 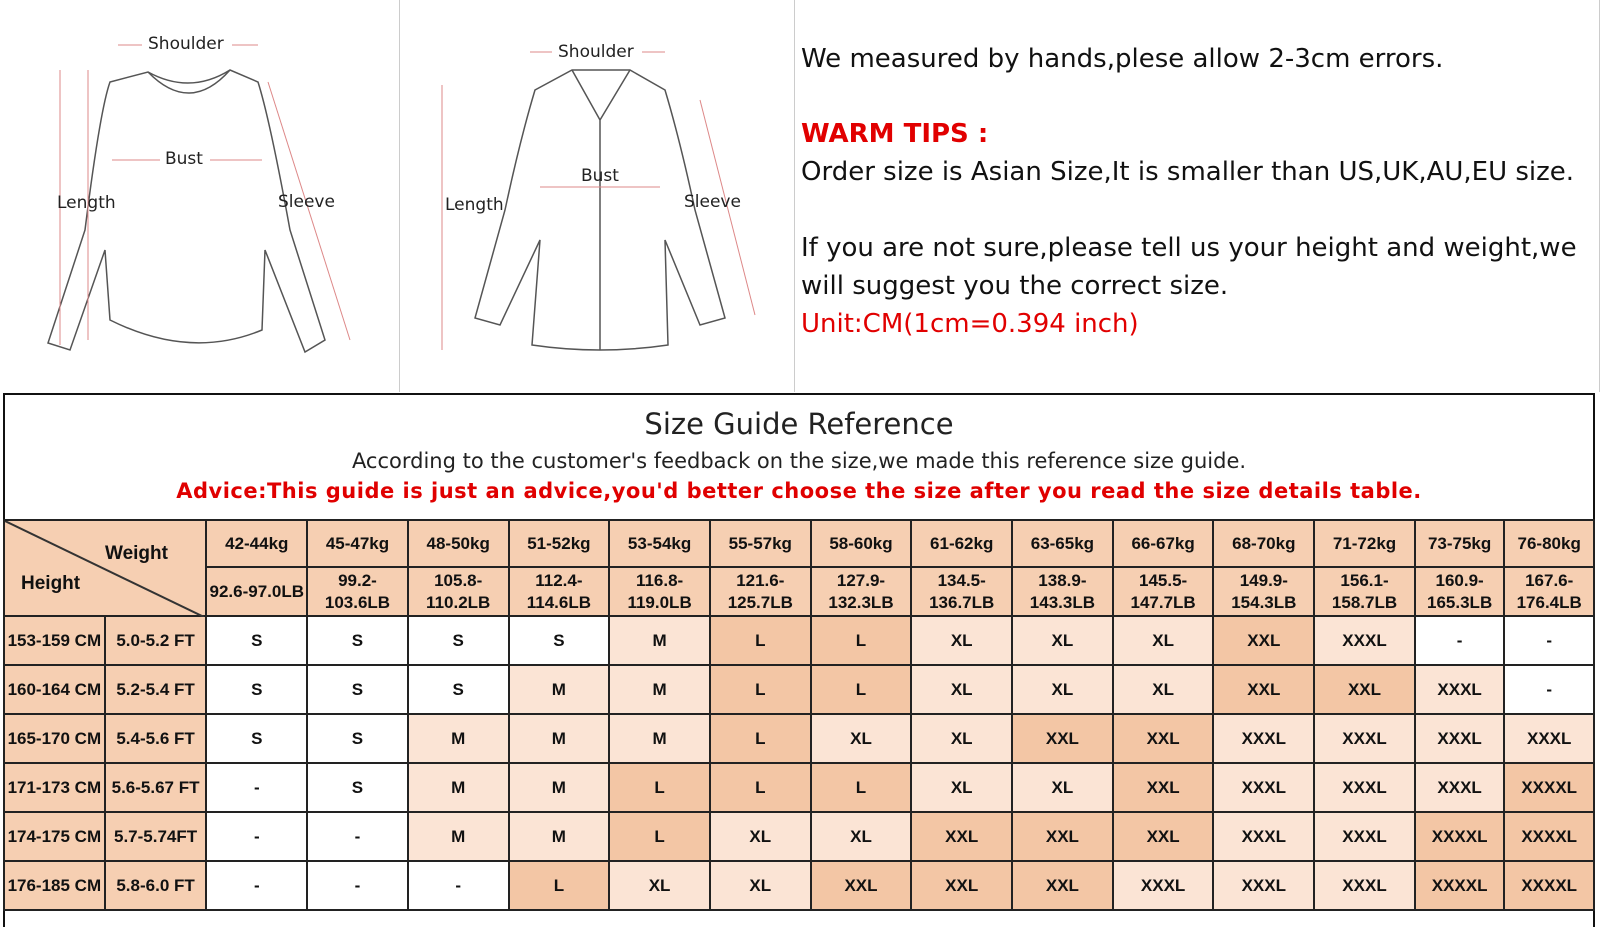 I want to click on height-ft: 5.4-5.6 FT, so click(x=155, y=738).